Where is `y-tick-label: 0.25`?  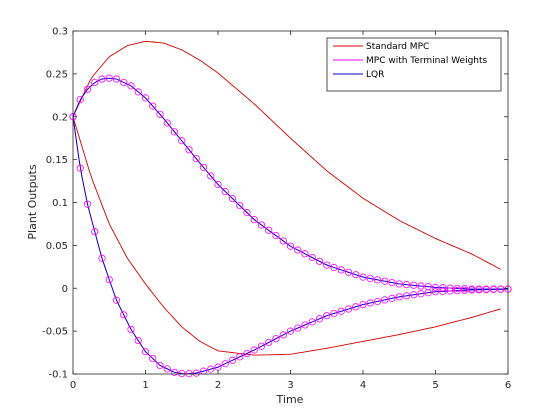
y-tick-label: 0.25 is located at coordinates (57, 74).